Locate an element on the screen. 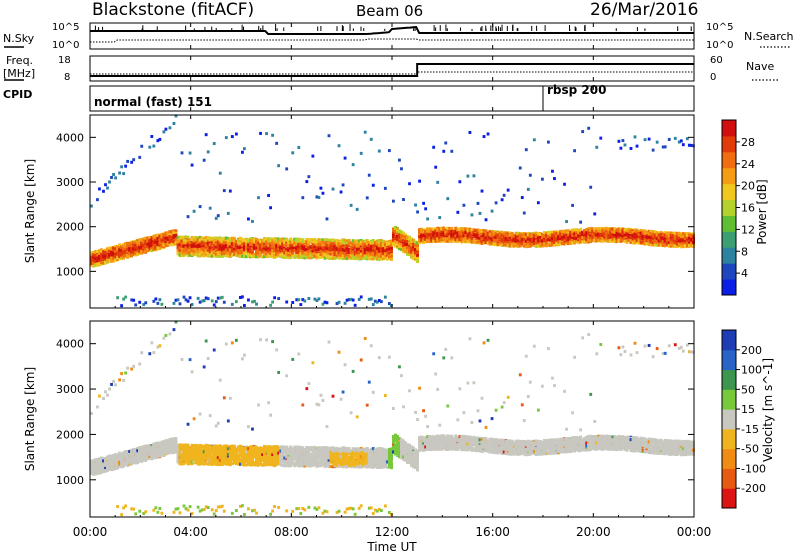 Image resolution: width=800 pixels, height=554 pixels. nave-label: Nave is located at coordinates (760, 66).